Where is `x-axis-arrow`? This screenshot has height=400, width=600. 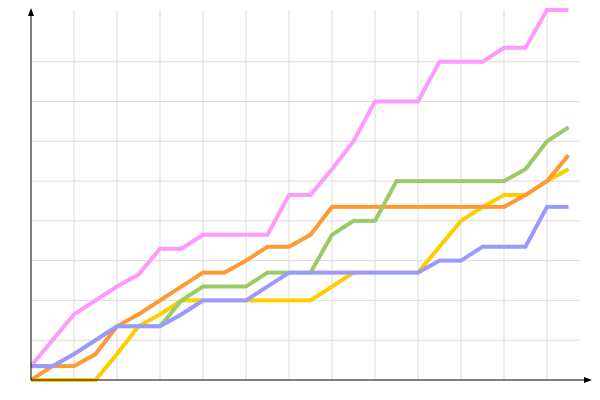 x-axis-arrow is located at coordinates (588, 380).